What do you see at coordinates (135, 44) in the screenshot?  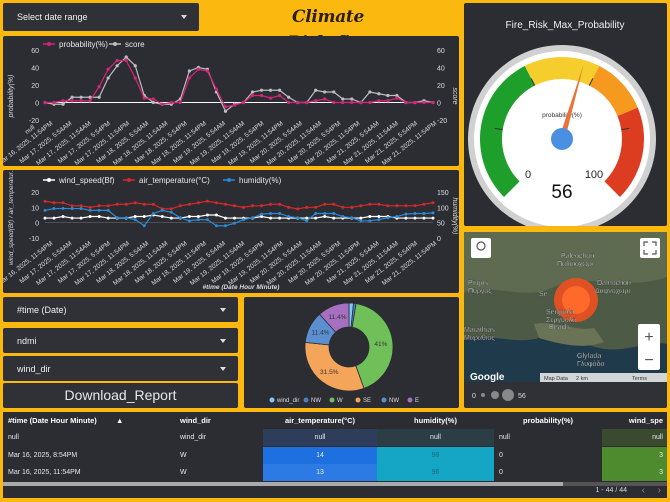 I see `legend-label: score` at bounding box center [135, 44].